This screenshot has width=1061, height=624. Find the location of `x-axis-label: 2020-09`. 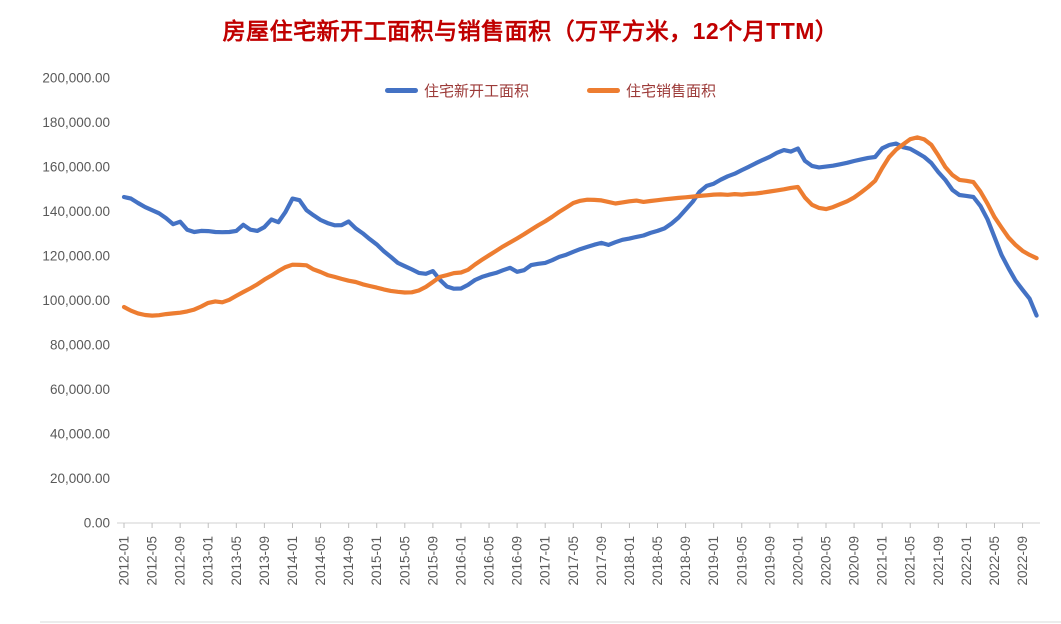

x-axis-label: 2020-09 is located at coordinates (854, 561).